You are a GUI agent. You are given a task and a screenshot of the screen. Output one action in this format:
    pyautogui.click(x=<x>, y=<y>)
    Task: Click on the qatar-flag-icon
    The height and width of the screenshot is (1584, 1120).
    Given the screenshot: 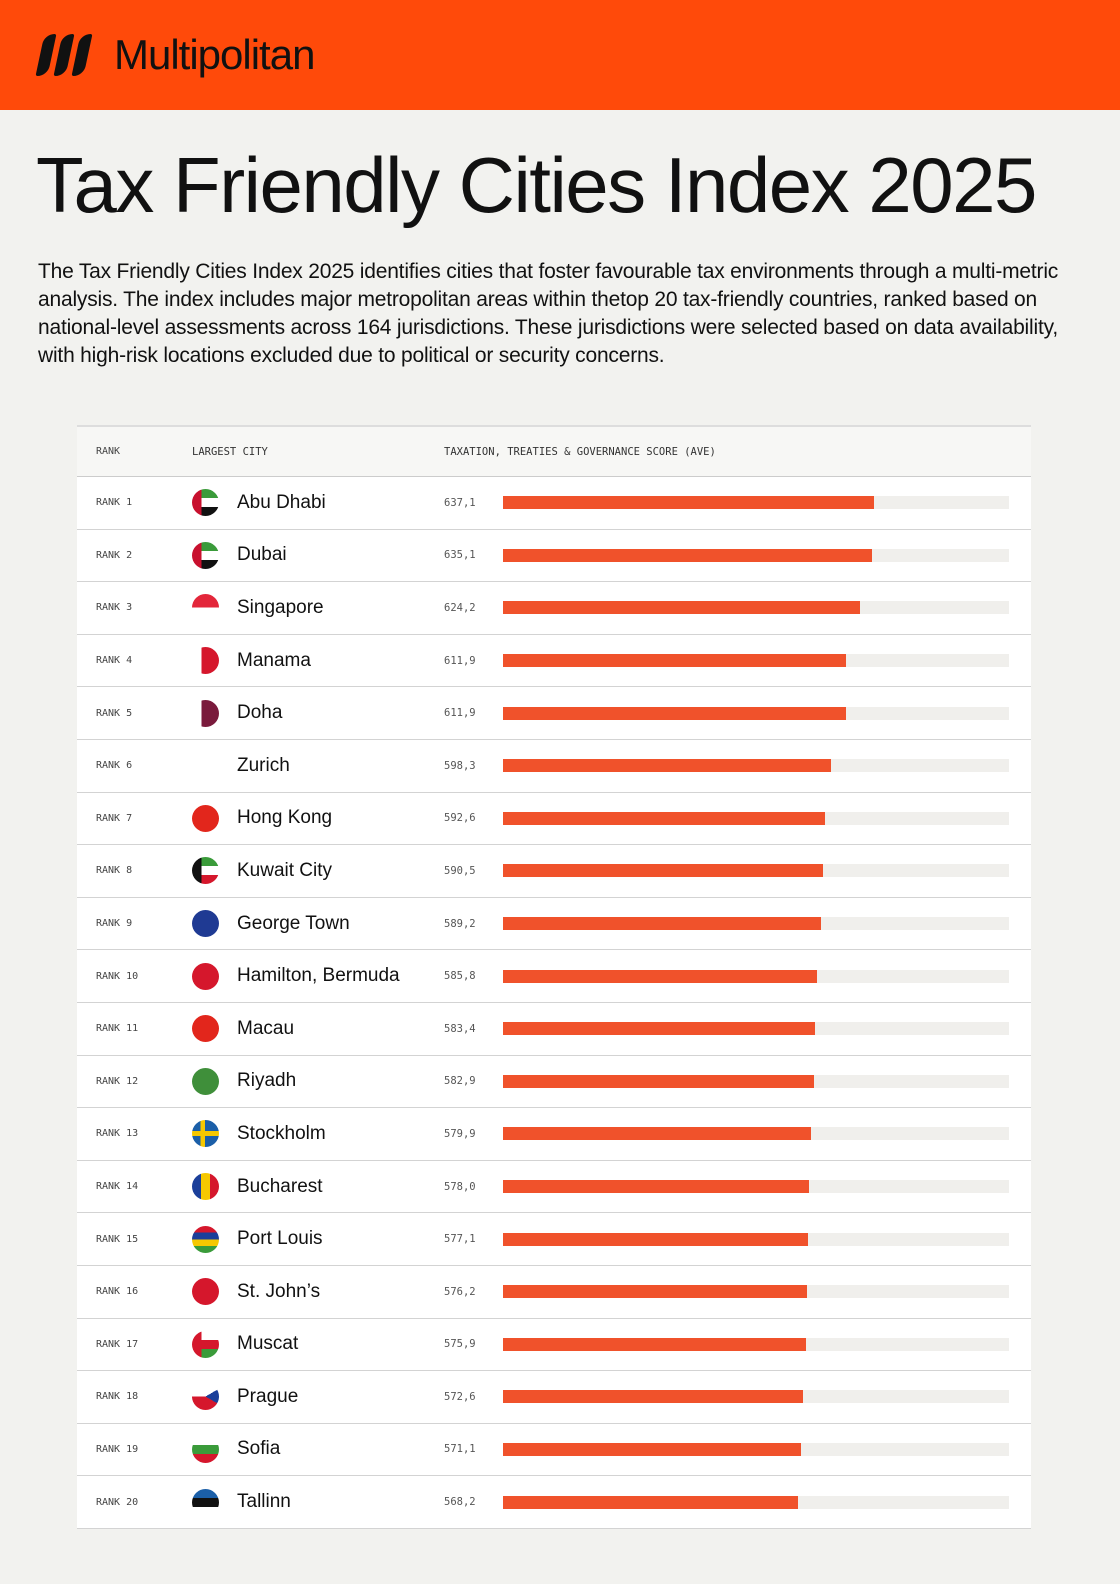 What is the action you would take?
    pyautogui.click(x=205, y=713)
    